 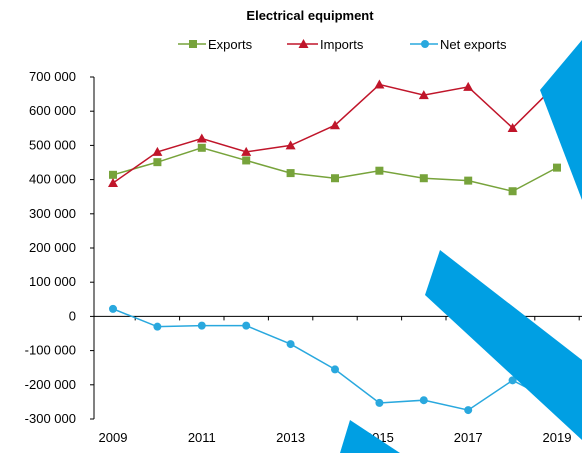 What do you see at coordinates (50, 350) in the screenshot?
I see `y-tick-label: -100 000` at bounding box center [50, 350].